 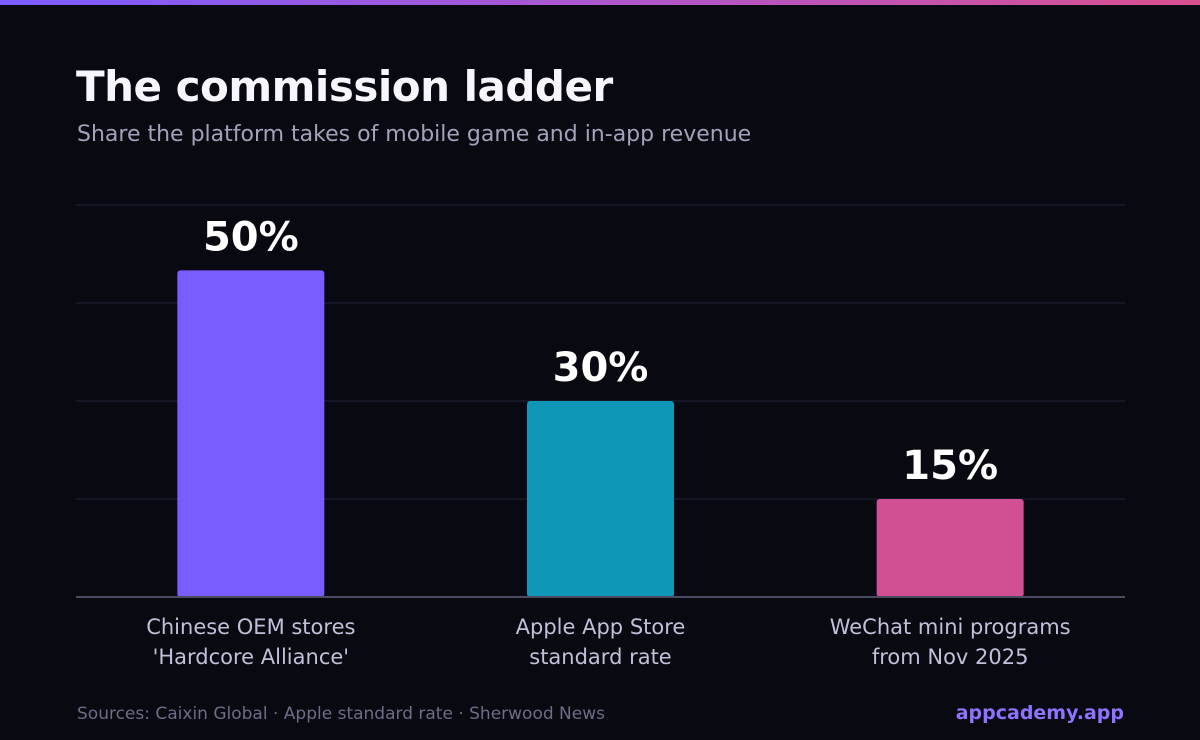 What do you see at coordinates (344, 86) in the screenshot?
I see `chart-title: The commission ladder` at bounding box center [344, 86].